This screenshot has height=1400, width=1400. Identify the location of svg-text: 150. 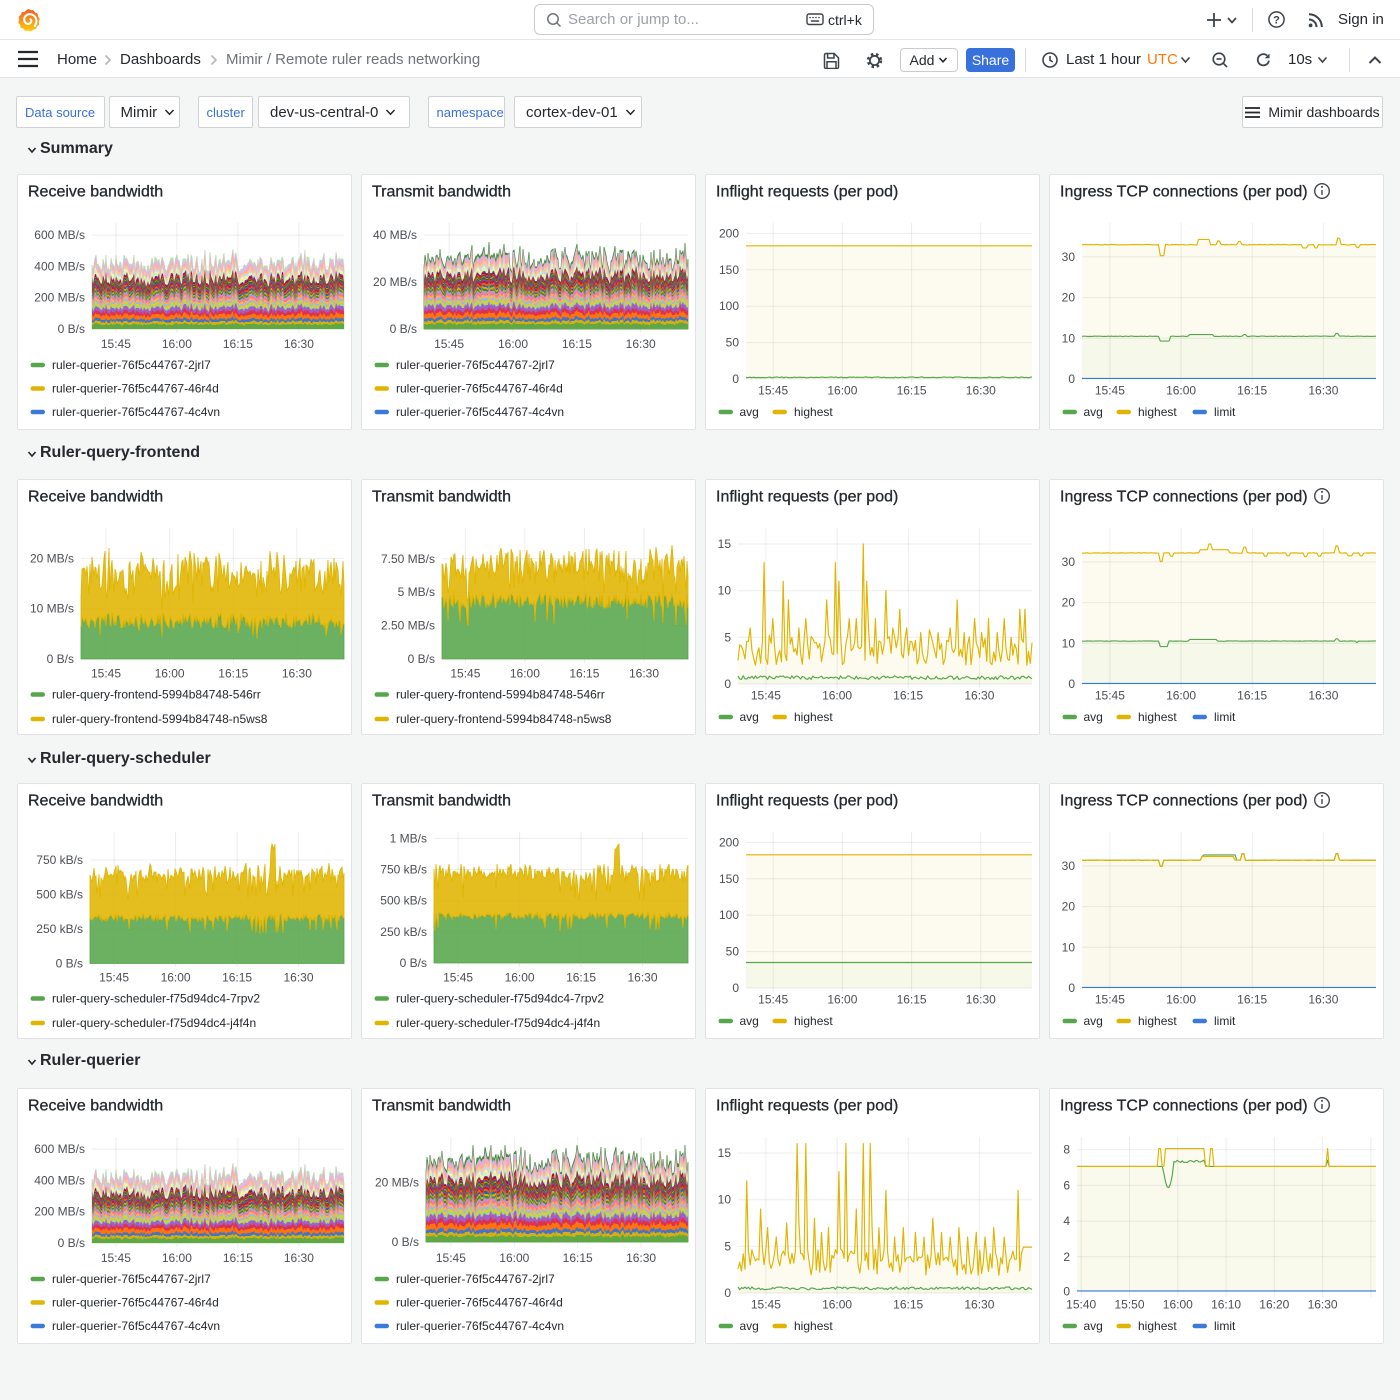
(729, 270).